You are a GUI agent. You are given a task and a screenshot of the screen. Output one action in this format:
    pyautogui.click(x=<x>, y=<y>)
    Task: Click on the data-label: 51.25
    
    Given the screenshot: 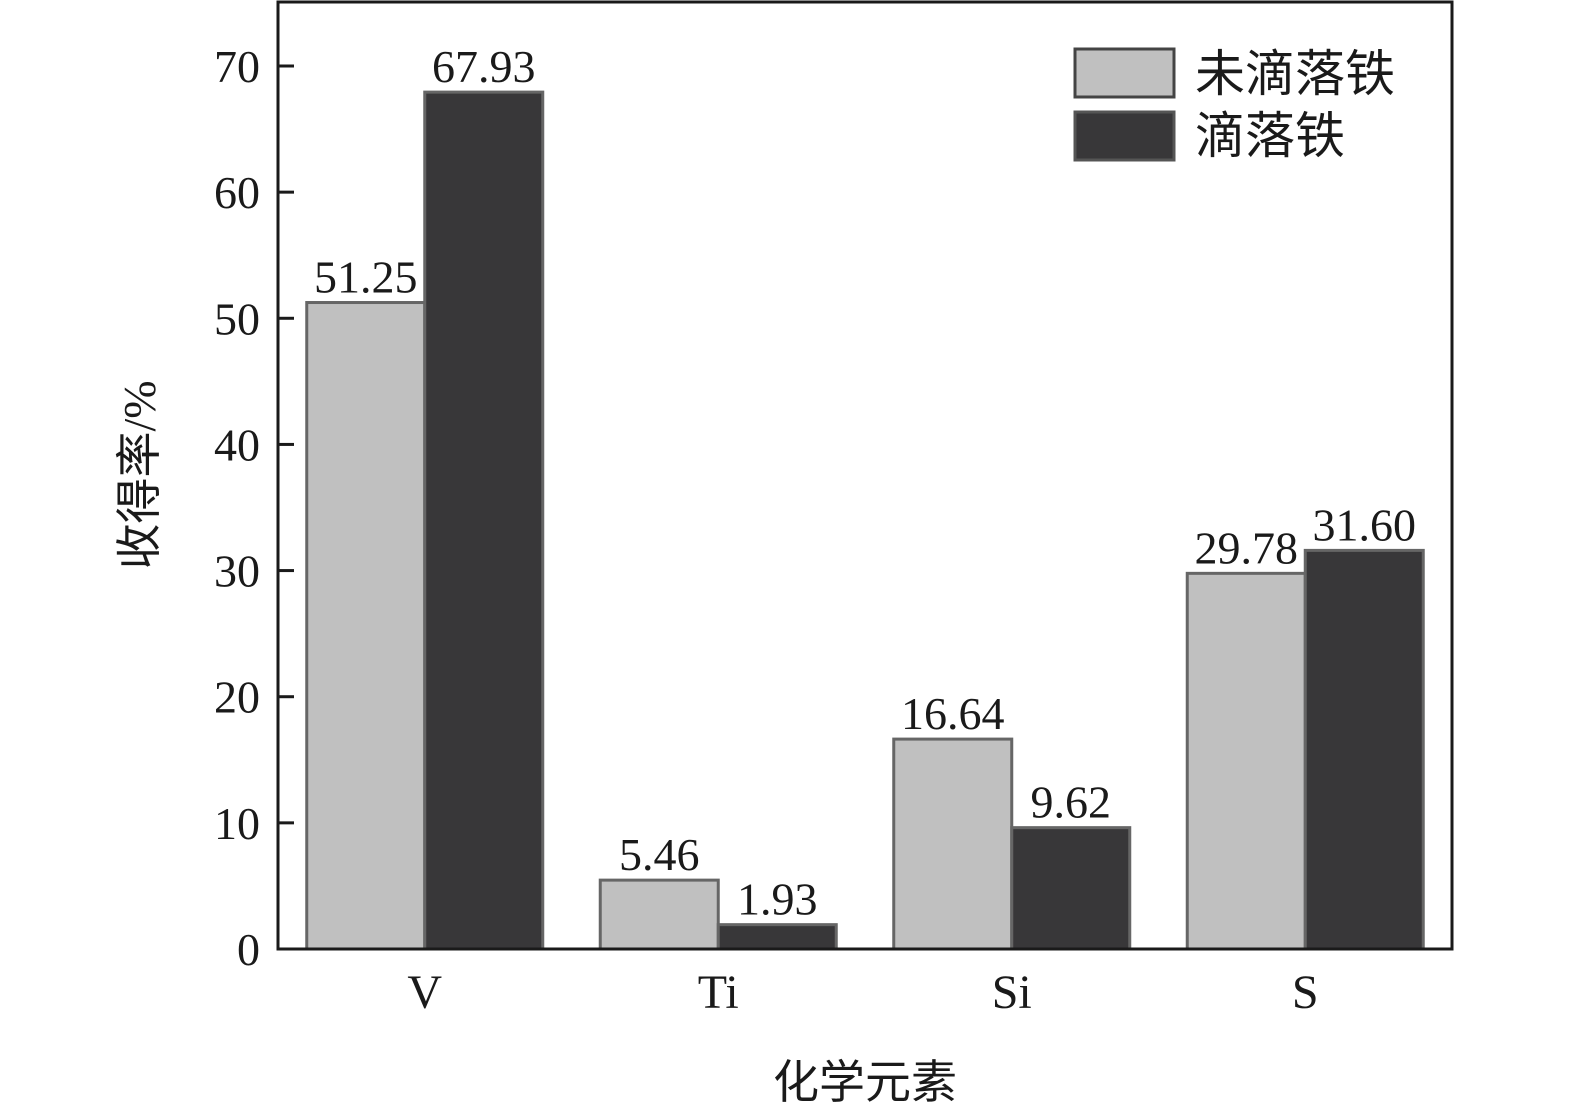 What is the action you would take?
    pyautogui.click(x=366, y=277)
    